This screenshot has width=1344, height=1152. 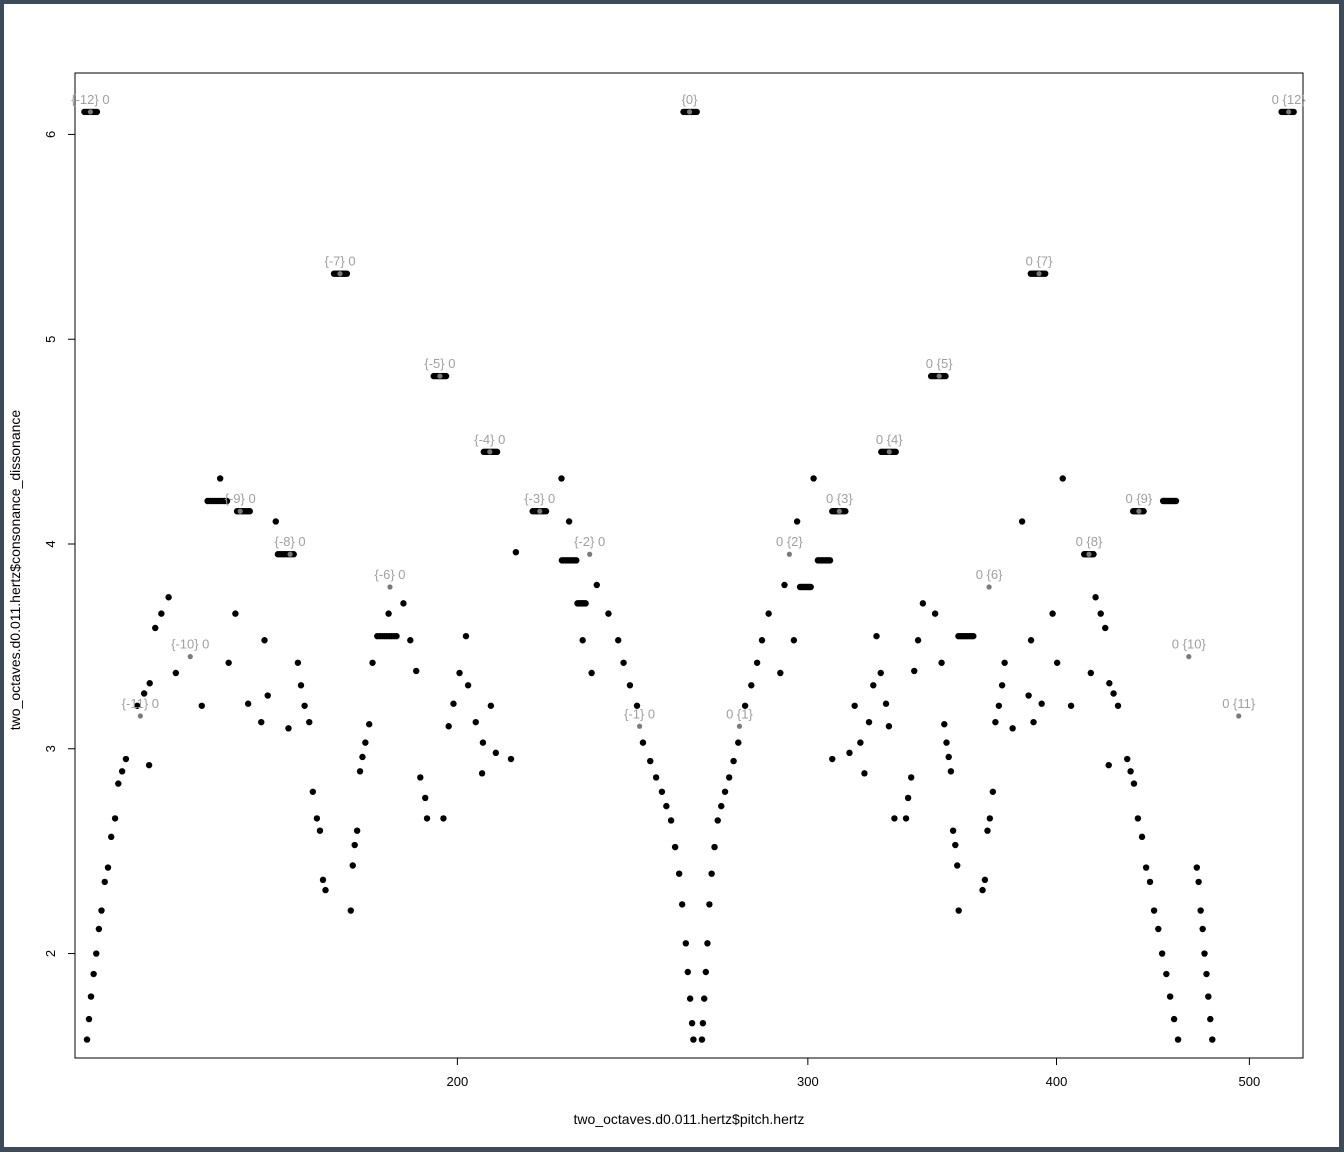 I want to click on key-point-label: {-6} 0, so click(x=389, y=574).